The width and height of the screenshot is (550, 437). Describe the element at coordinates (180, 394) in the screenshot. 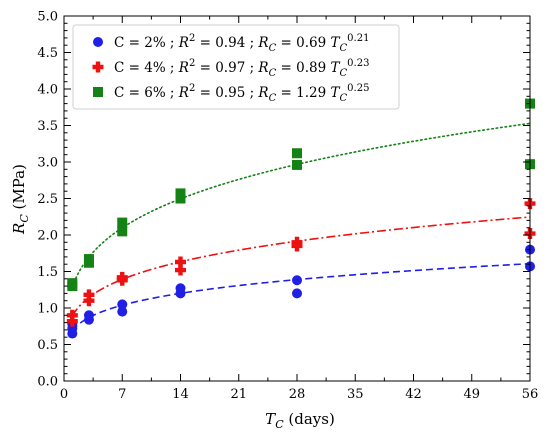

I see `x-tick-label: 14` at that location.